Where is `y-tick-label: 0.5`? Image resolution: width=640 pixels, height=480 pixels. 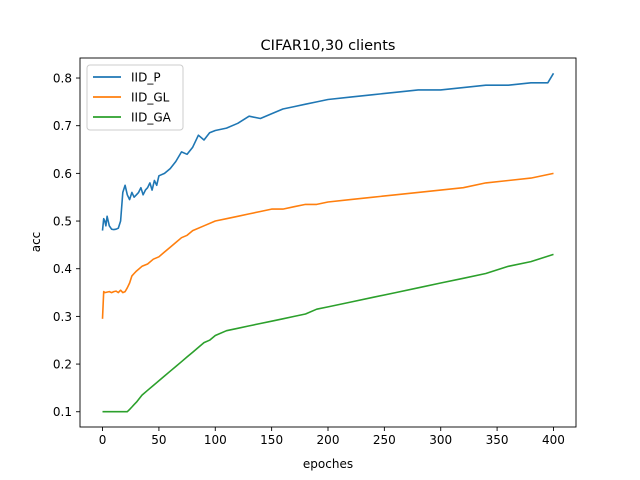 y-tick-label: 0.5 is located at coordinates (62, 222).